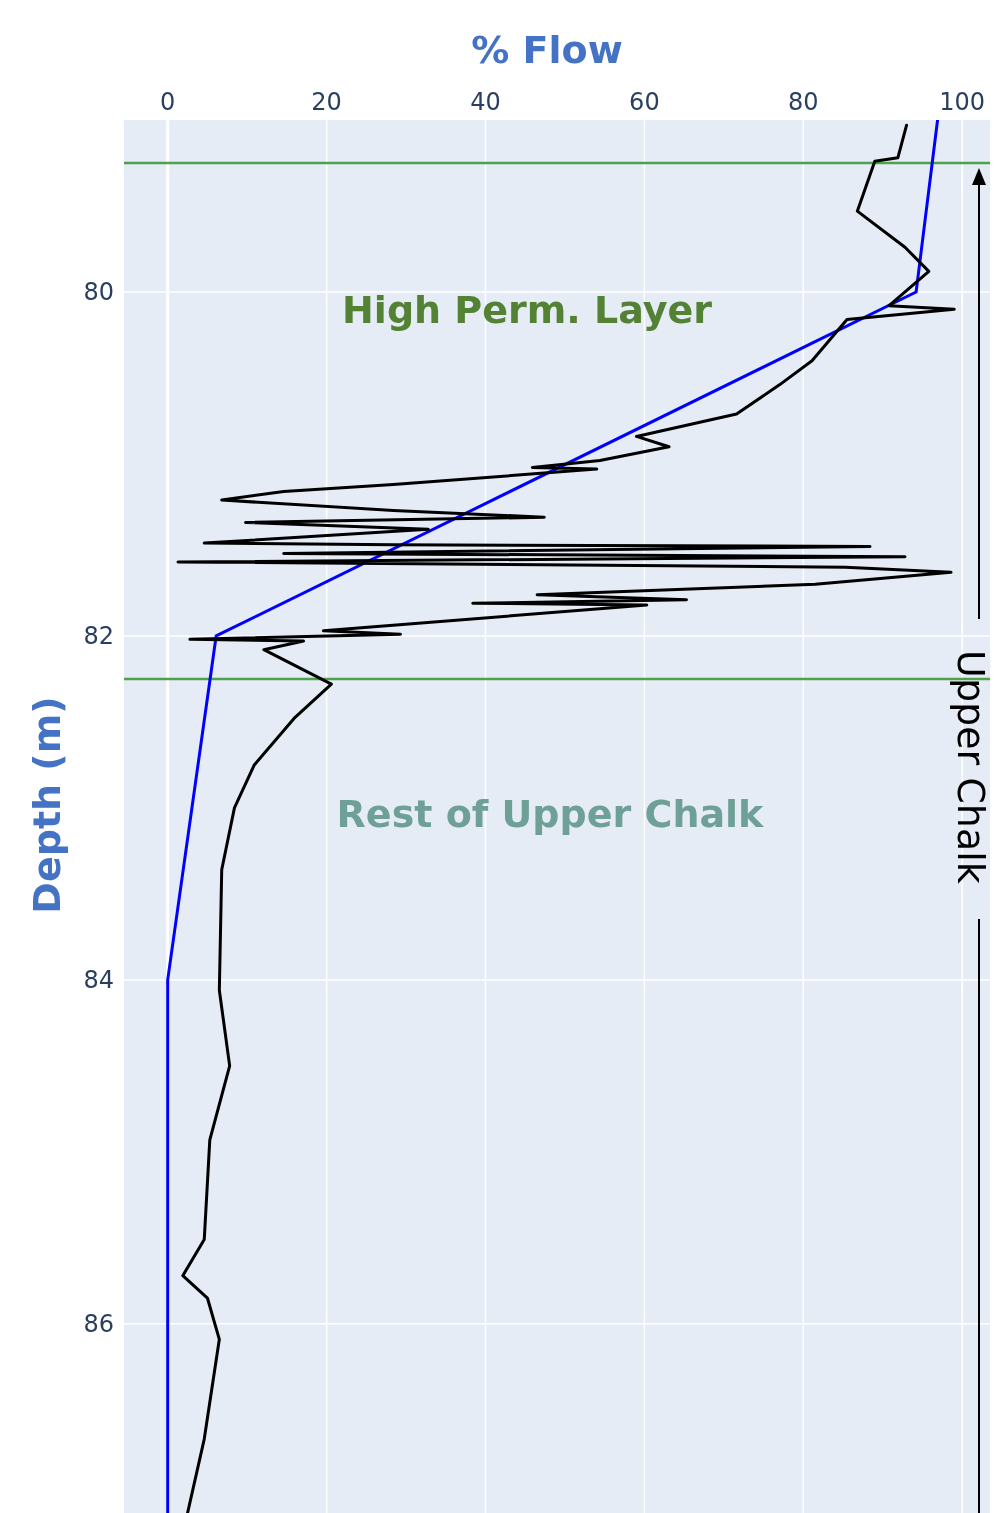  What do you see at coordinates (527, 310) in the screenshot?
I see `annotation: High Perm. Layer` at bounding box center [527, 310].